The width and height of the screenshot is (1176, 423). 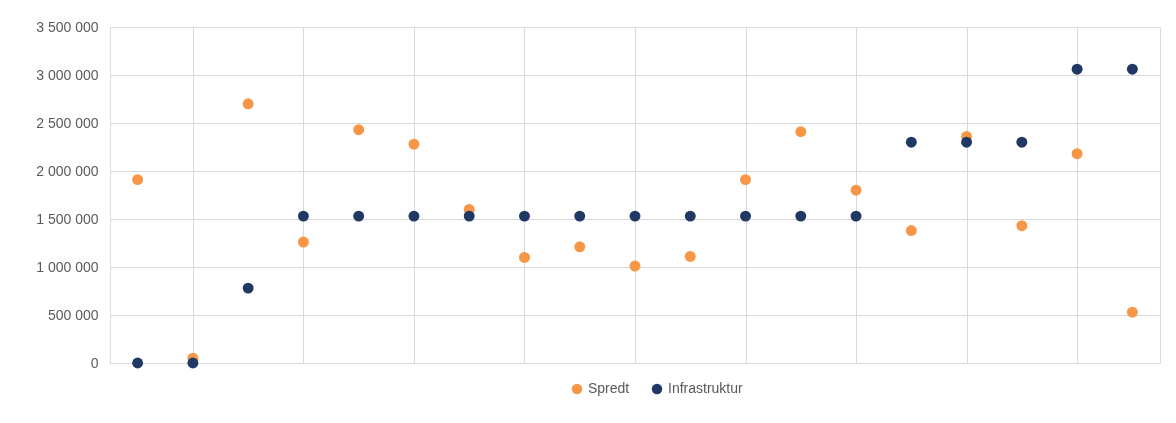 What do you see at coordinates (67, 218) in the screenshot?
I see `y-tick-label: 1 500 000` at bounding box center [67, 218].